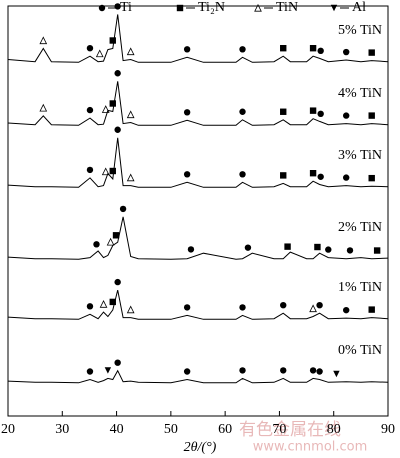 The width and height of the screenshot is (400, 458). What do you see at coordinates (359, 7) in the screenshot?
I see `legend-label: Al` at bounding box center [359, 7].